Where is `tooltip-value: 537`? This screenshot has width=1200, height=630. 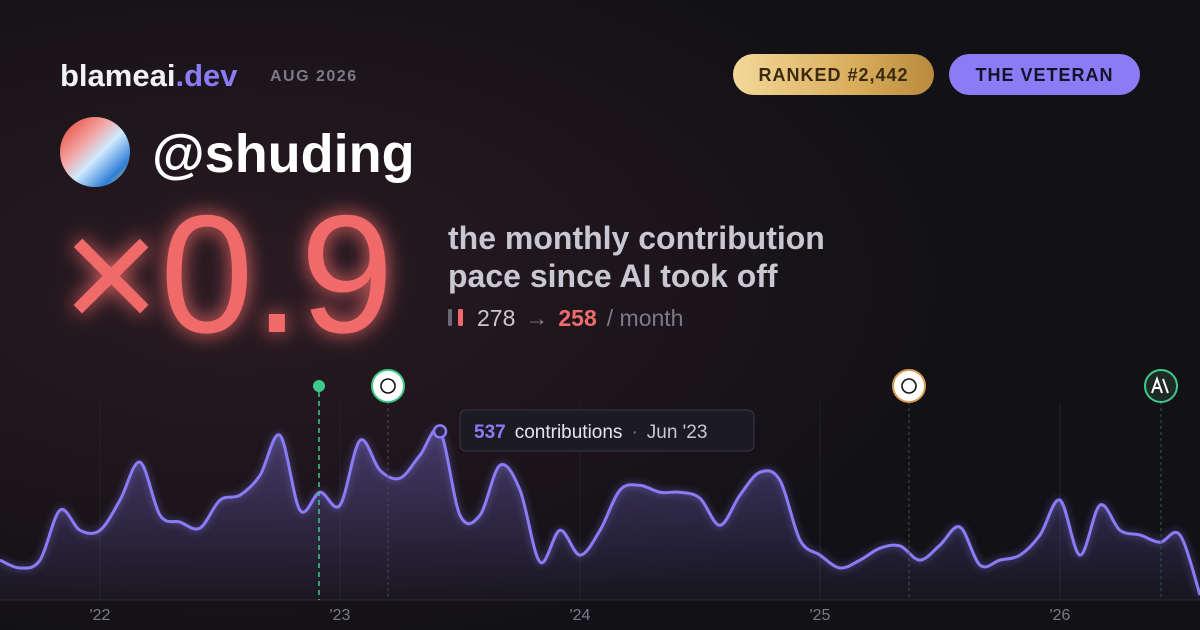
tooltip-value: 537 is located at coordinates (490, 432).